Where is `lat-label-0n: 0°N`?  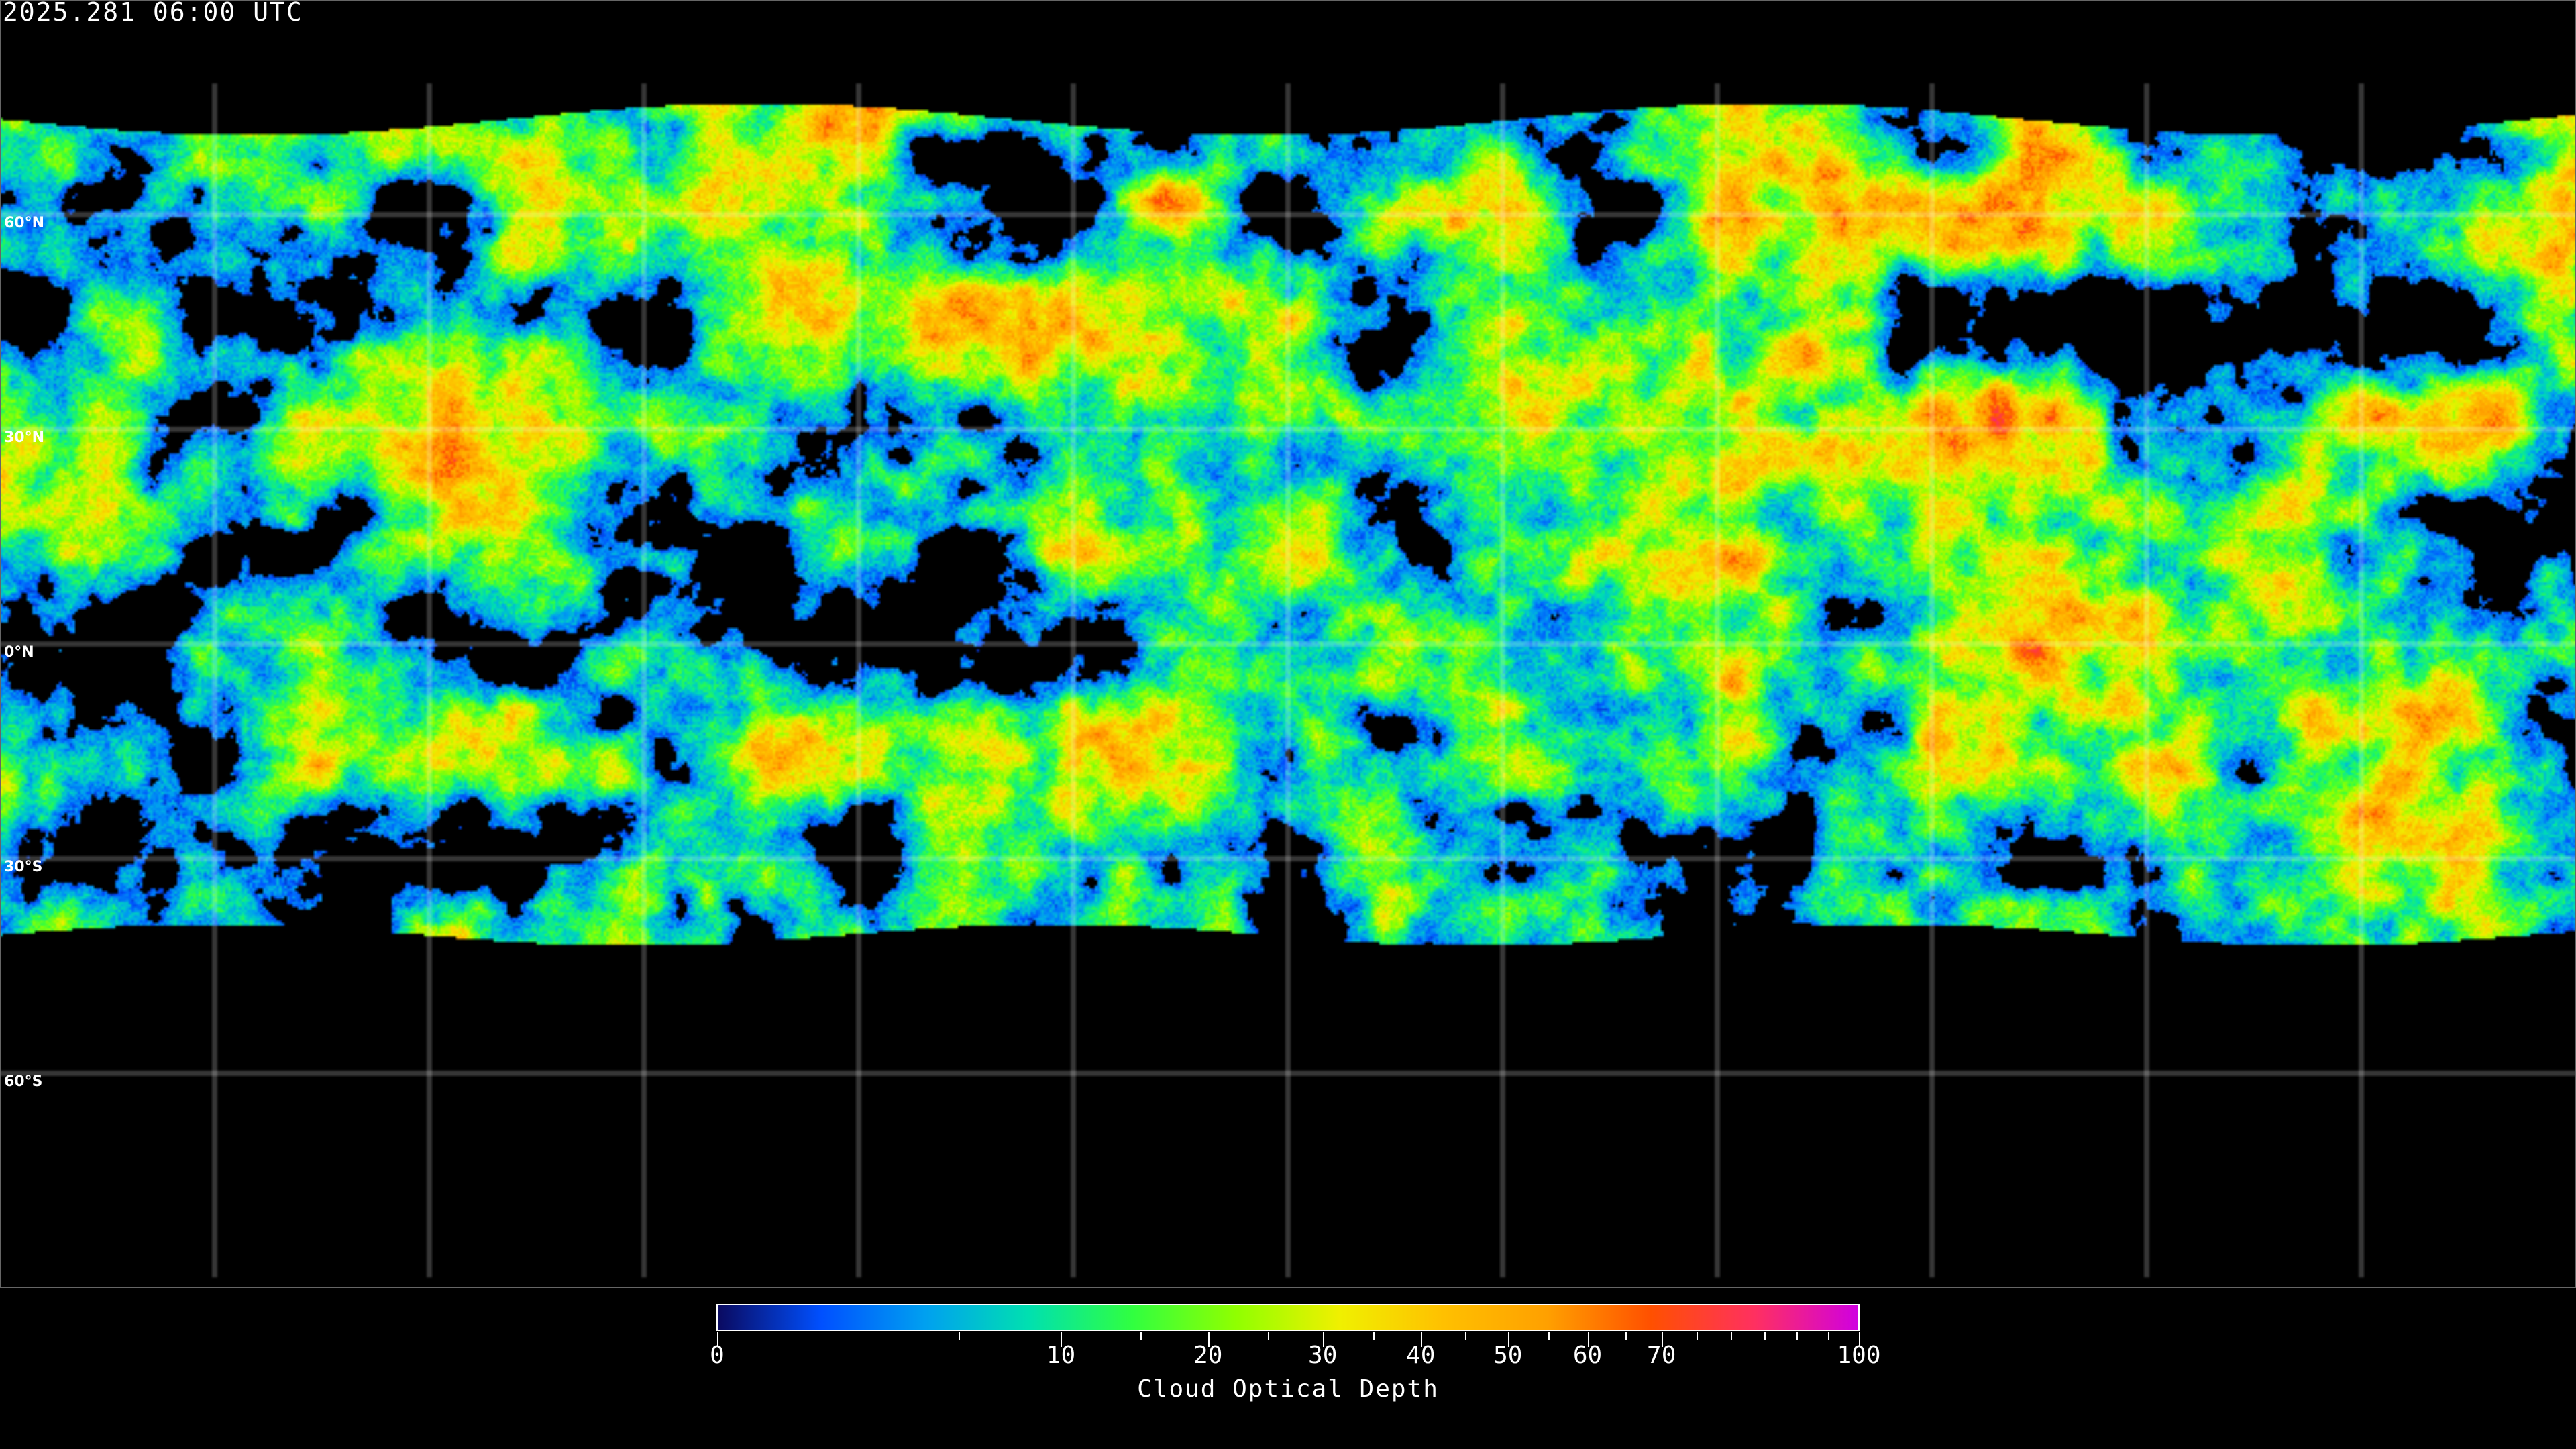
lat-label-0n: 0°N is located at coordinates (19, 652).